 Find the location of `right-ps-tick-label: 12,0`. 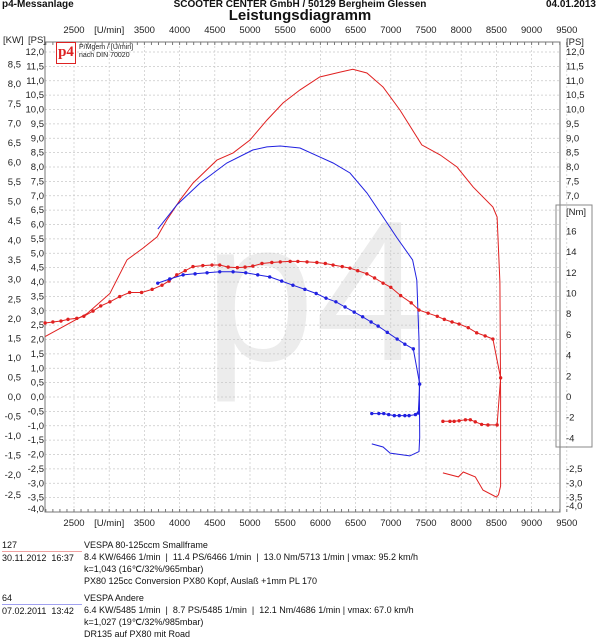

right-ps-tick-label: 12,0 is located at coordinates (575, 52).